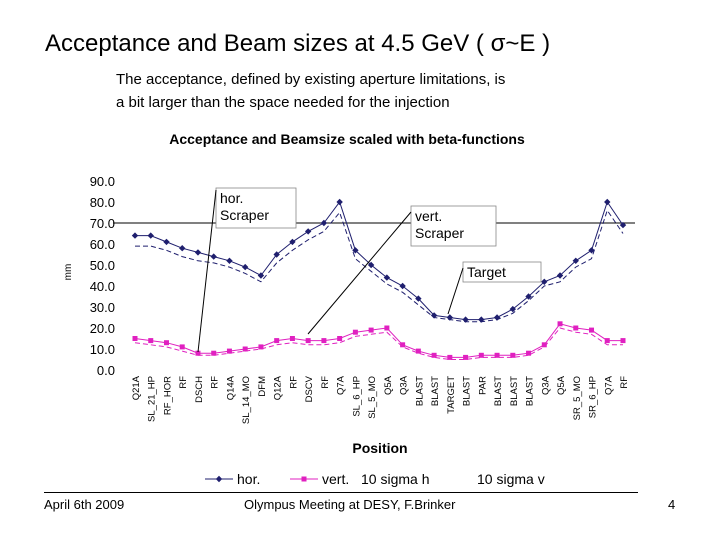  What do you see at coordinates (102, 181) in the screenshot?
I see `y-tick-label: 90.0` at bounding box center [102, 181].